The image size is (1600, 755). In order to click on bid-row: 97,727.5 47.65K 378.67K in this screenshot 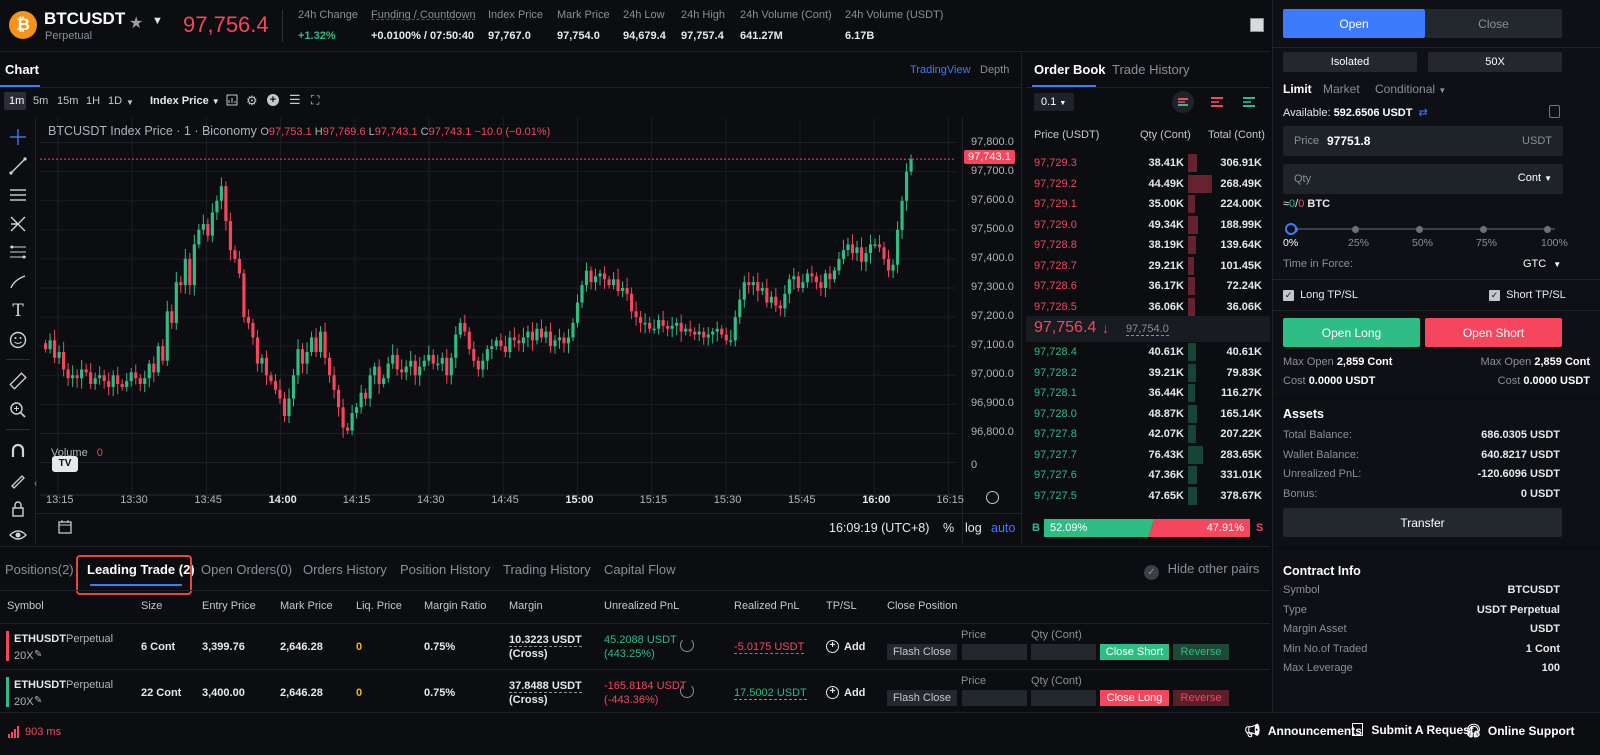, I will do `click(1148, 496)`.